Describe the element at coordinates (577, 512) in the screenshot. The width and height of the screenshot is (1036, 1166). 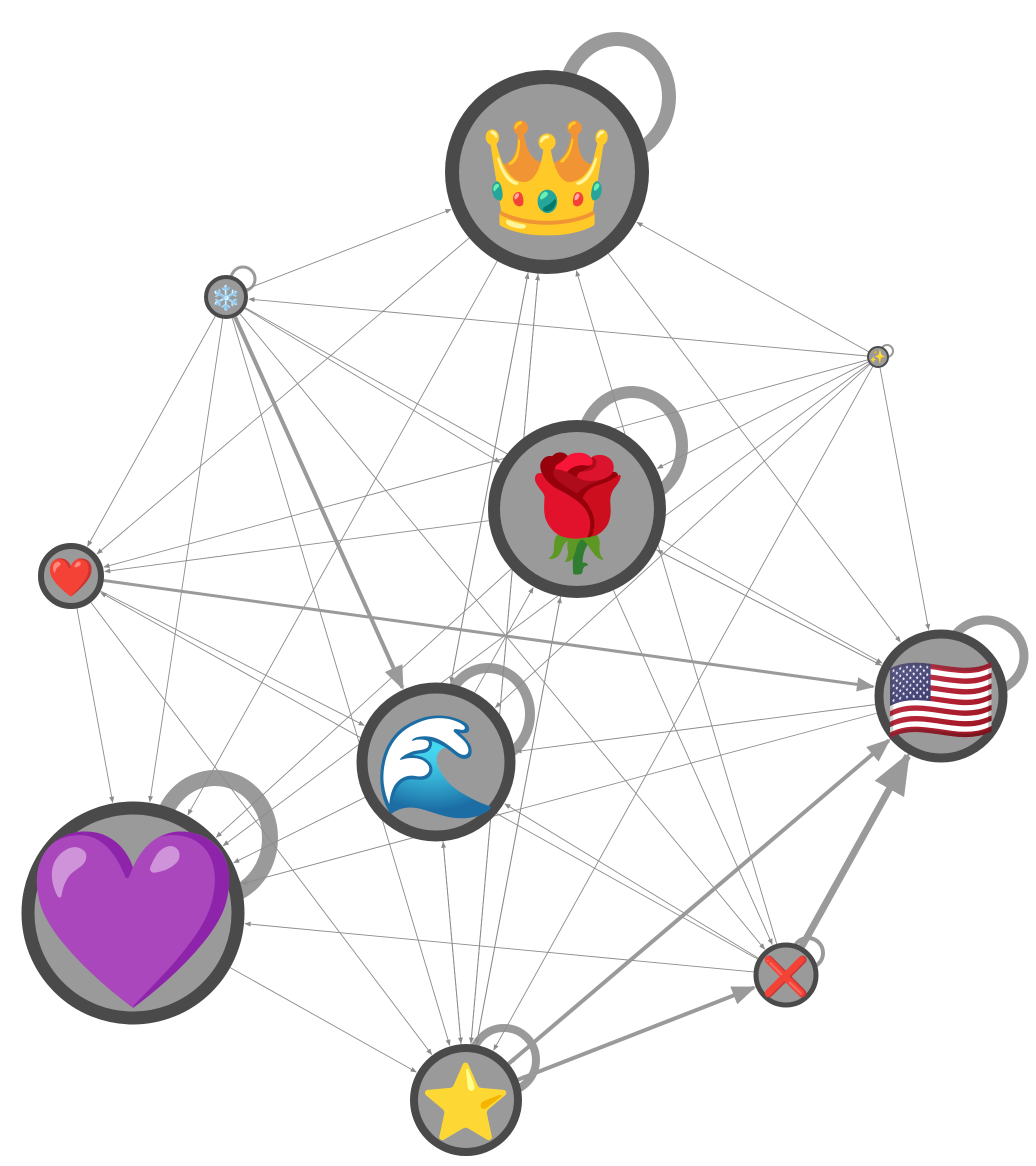
I see `rose-icon: 🌹` at that location.